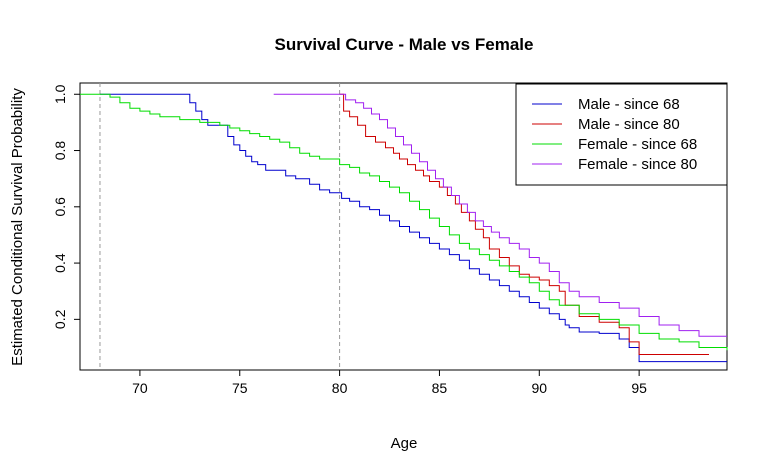 Image resolution: width=770 pixels, height=475 pixels. What do you see at coordinates (637, 164) in the screenshot?
I see `legend-label: Female - since 80` at bounding box center [637, 164].